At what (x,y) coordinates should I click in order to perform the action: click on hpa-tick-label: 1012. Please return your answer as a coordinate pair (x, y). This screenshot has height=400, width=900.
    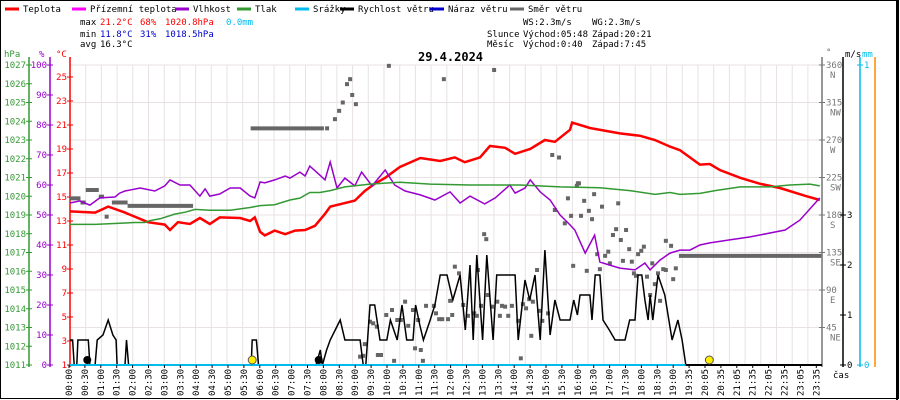
    Looking at the image, I should click on (15, 347).